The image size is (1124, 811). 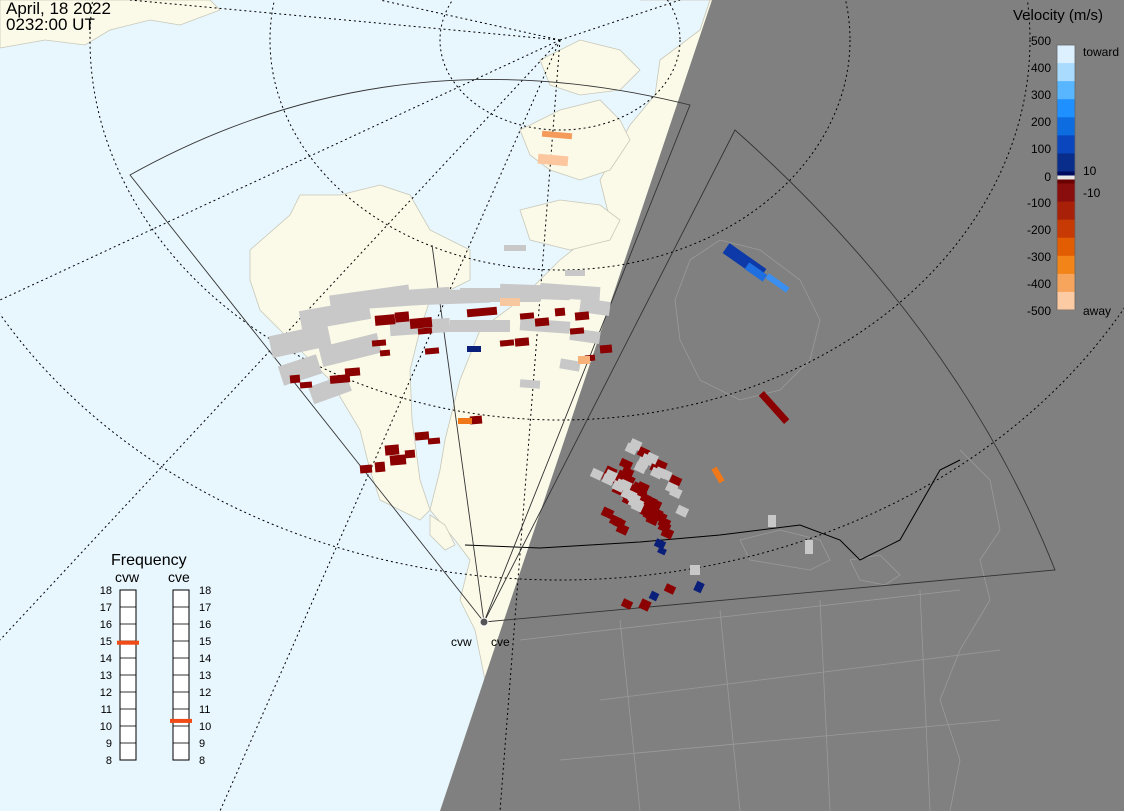 I want to click on us-states-outline, so click(x=760, y=700).